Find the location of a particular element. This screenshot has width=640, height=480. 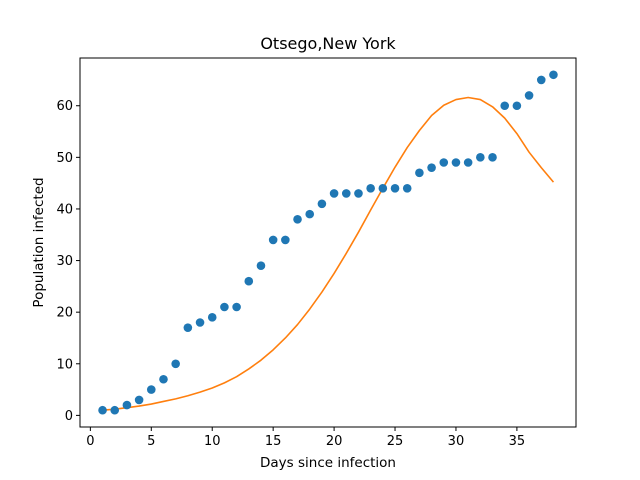

y-tick-label: 20 is located at coordinates (64, 313).